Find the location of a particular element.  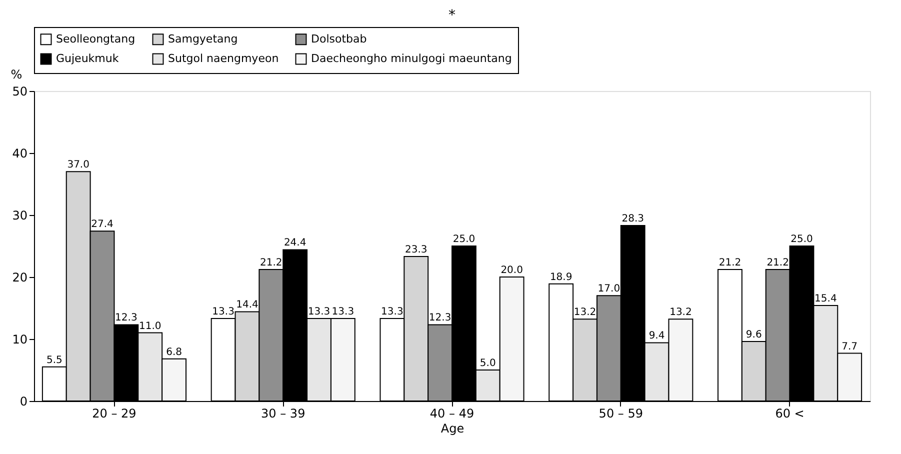

data-label: 37.0 is located at coordinates (78, 165).